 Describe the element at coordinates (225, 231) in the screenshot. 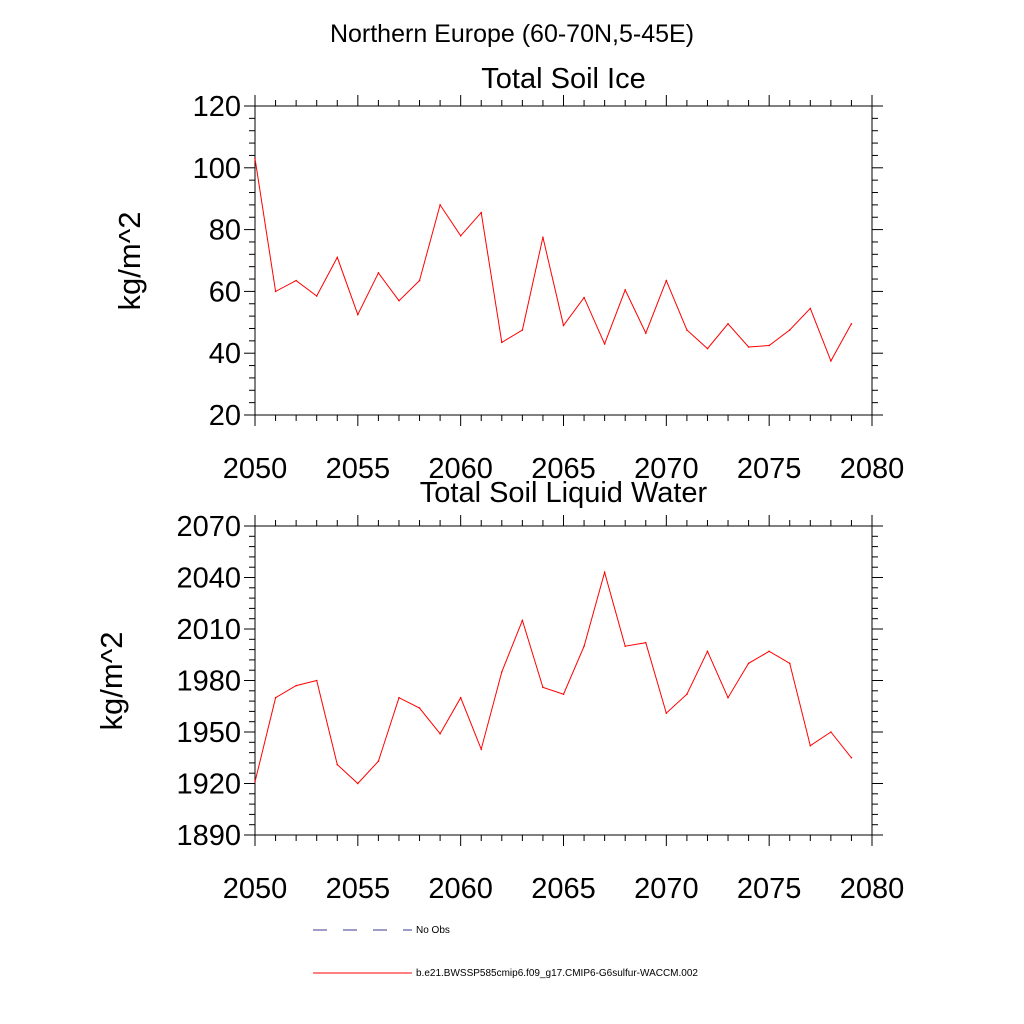

I see `y-tick-label: 80` at that location.